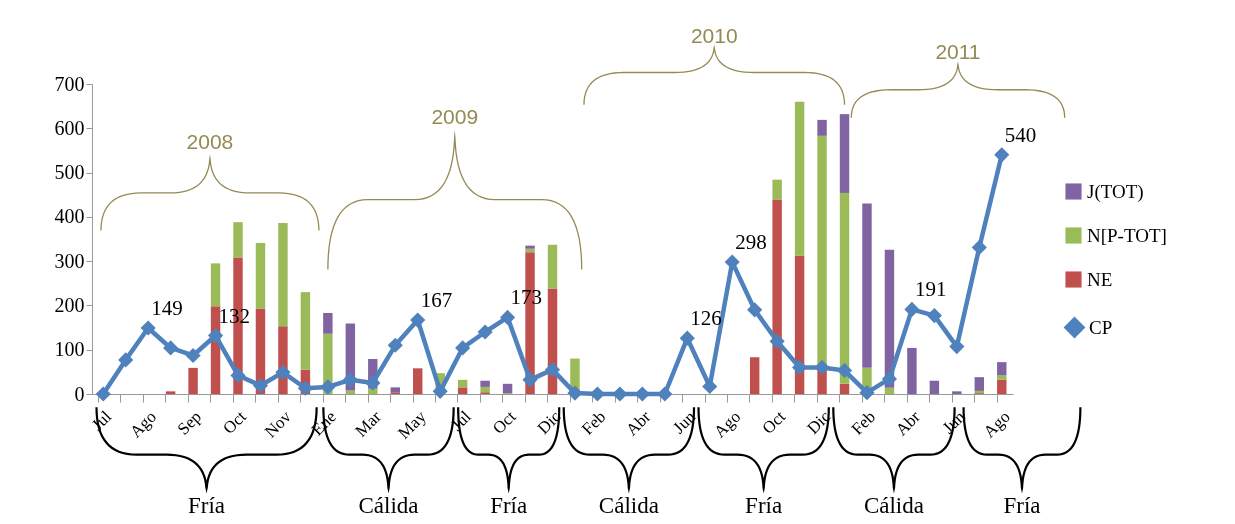  I want to click on legend-label: NE, so click(1100, 279).